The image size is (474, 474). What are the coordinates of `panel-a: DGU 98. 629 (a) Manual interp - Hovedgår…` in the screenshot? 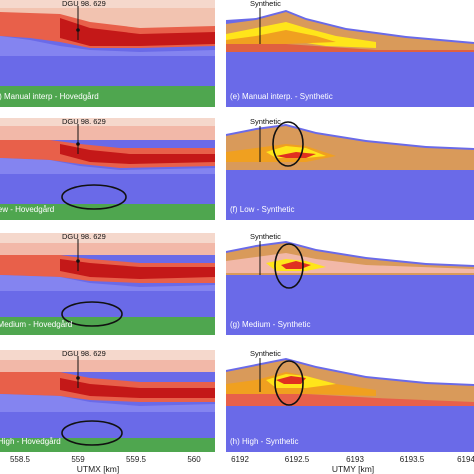 It's located at (107, 53).